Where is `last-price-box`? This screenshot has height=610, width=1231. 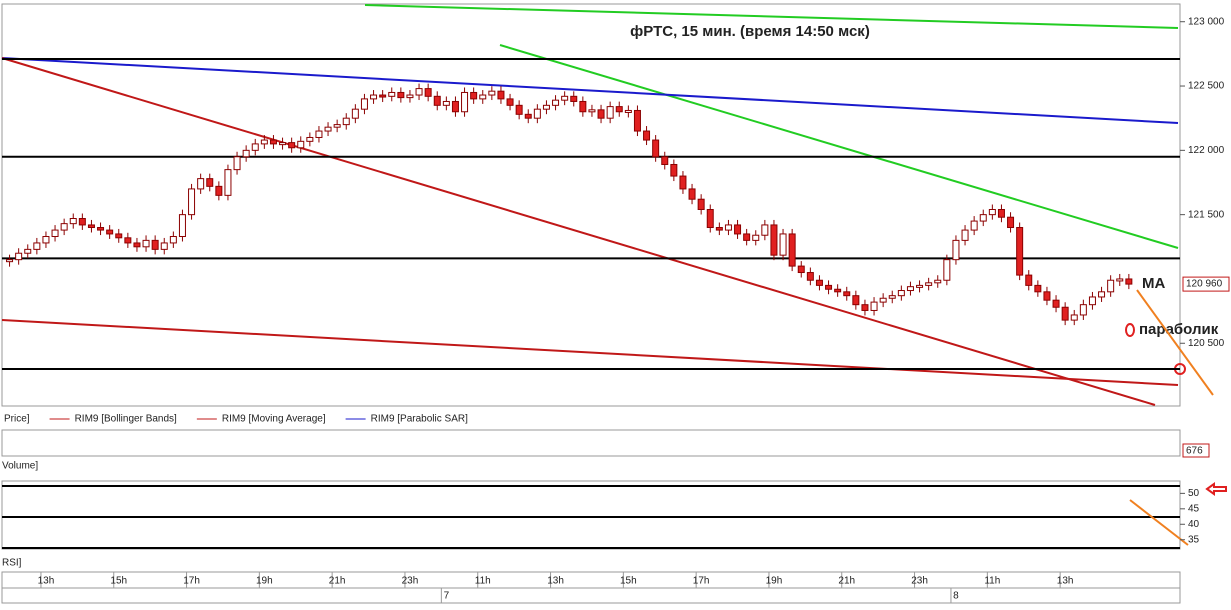 last-price-box is located at coordinates (1206, 284).